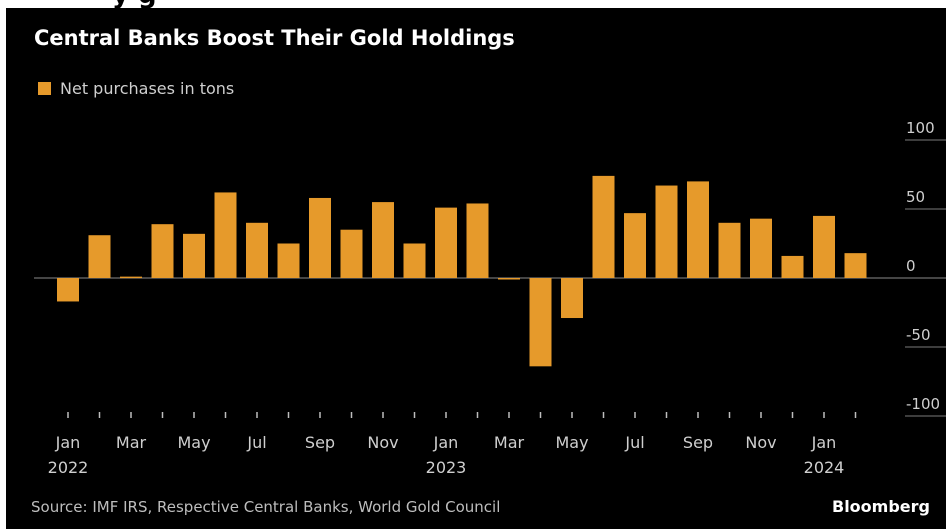 This screenshot has width=946, height=529. What do you see at coordinates (824, 467) in the screenshot?
I see `x-tick-year-label: 2024` at bounding box center [824, 467].